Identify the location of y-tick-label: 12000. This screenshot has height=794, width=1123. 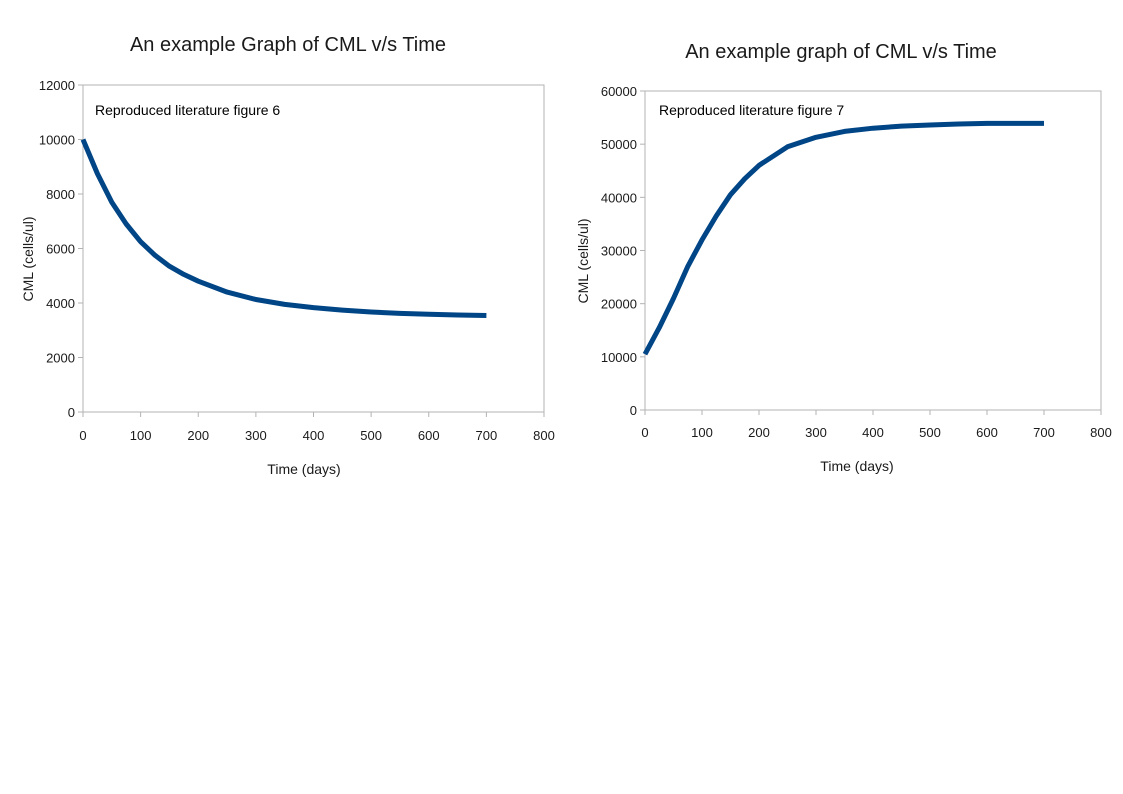
(57, 85).